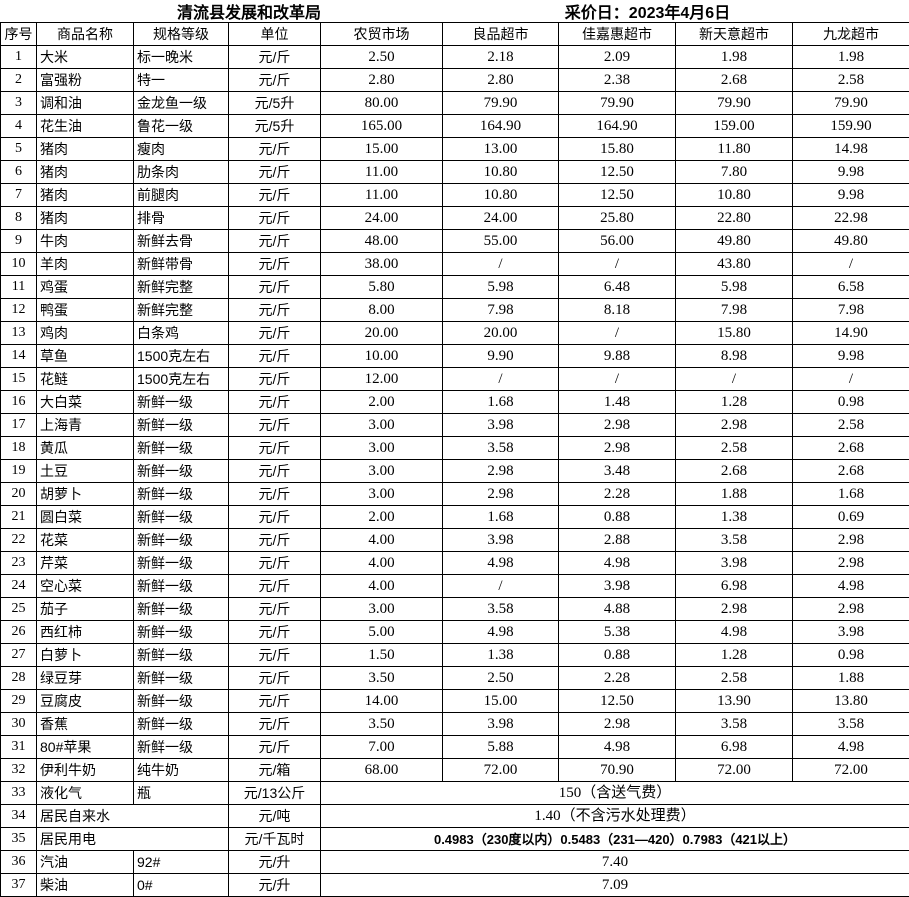 This screenshot has width=909, height=897. Describe the element at coordinates (614, 885) in the screenshot. I see `merged-price-cell: 7.09` at that location.